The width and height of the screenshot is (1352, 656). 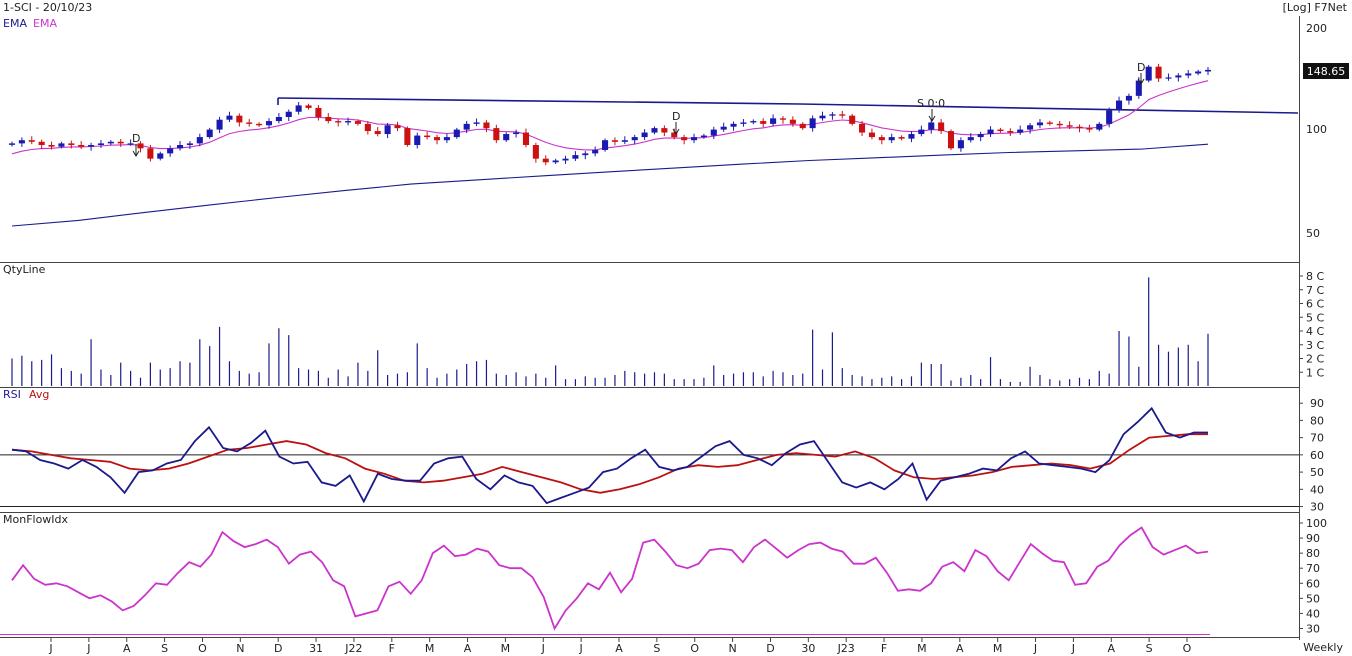 I want to click on mfi-tick-label: 80, so click(x=1313, y=553).